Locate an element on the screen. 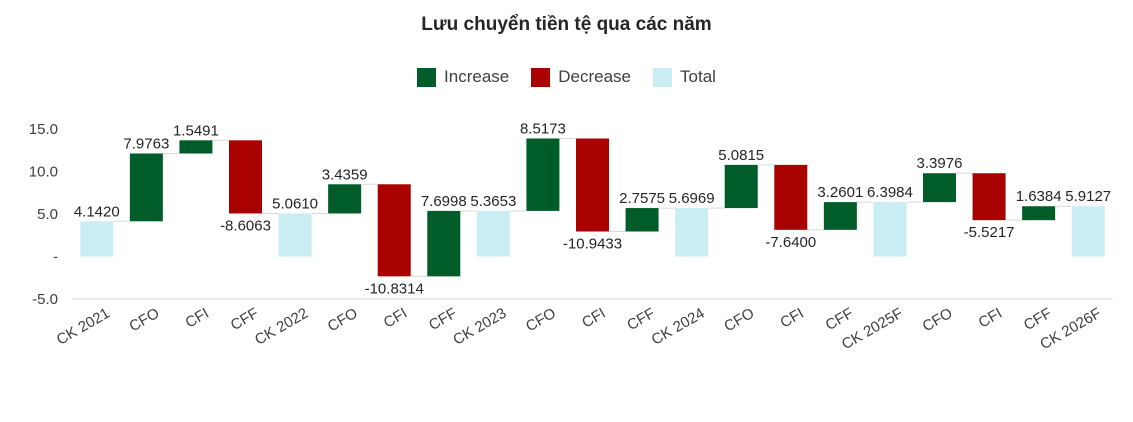 The width and height of the screenshot is (1133, 422). x-tick-label: CK 2023 is located at coordinates (479, 327).